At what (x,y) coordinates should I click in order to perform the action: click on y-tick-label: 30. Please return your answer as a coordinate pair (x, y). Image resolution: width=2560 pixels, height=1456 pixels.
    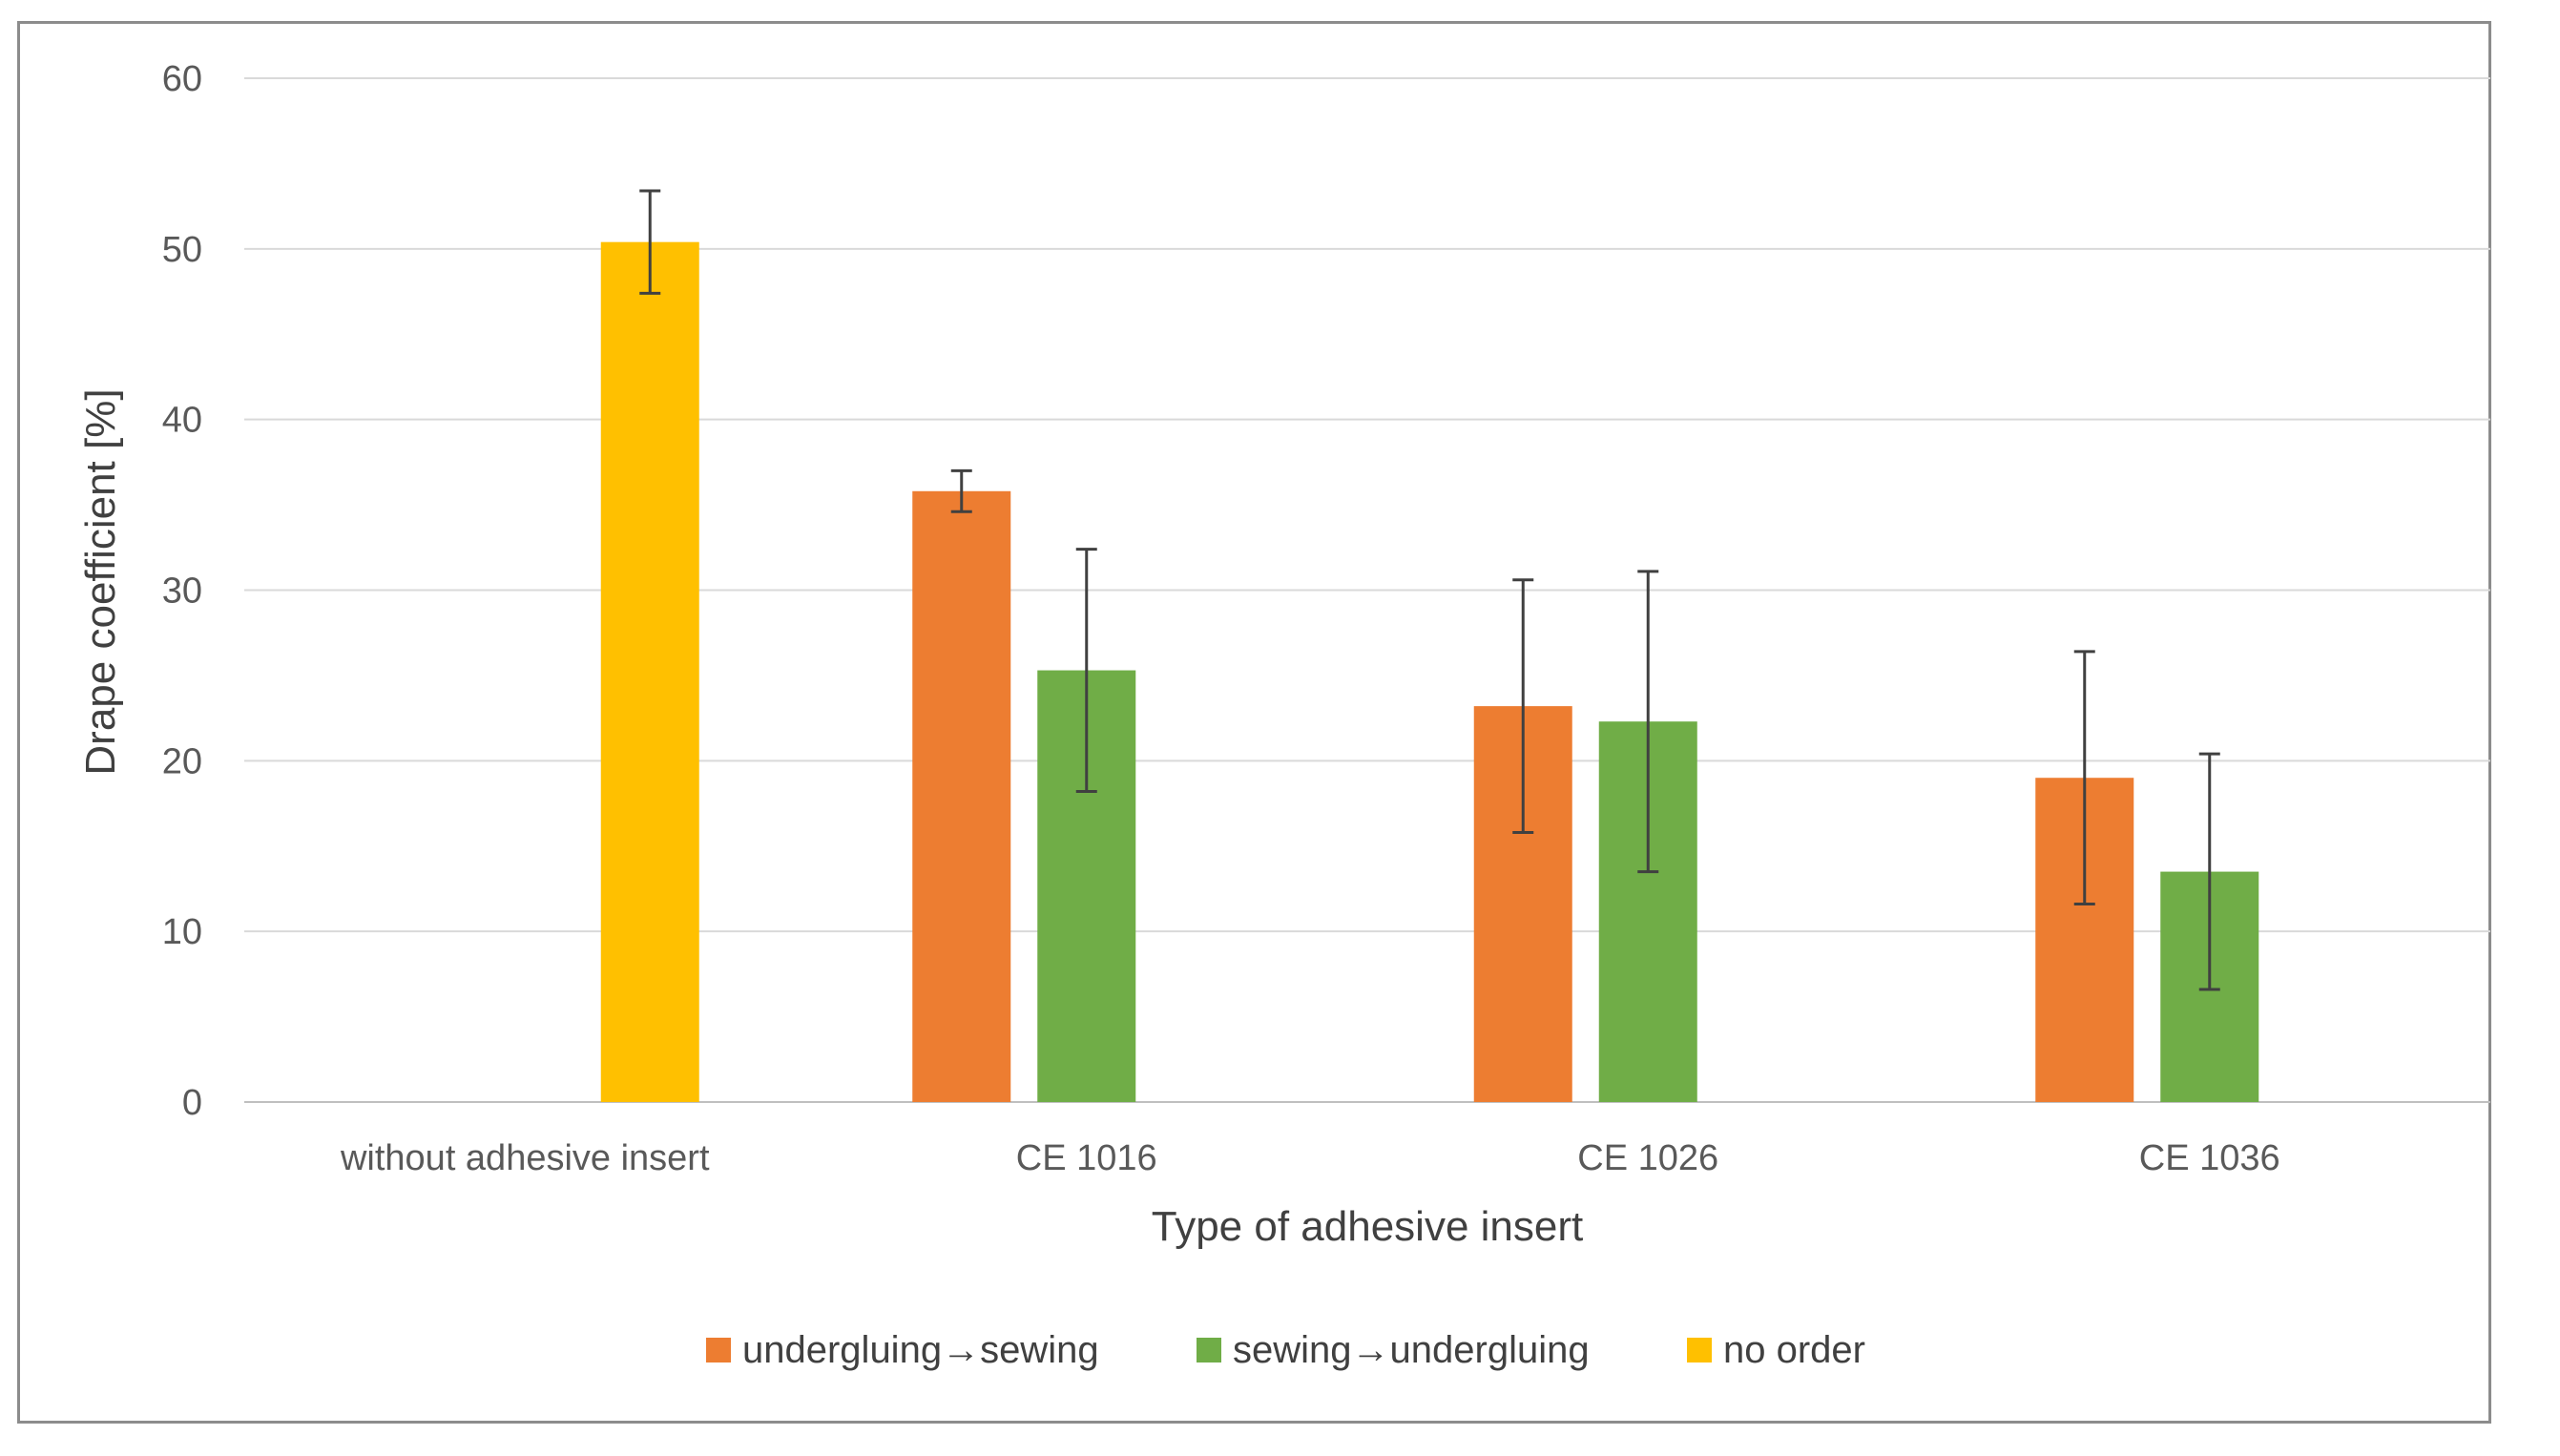
    Looking at the image, I should click on (182, 592).